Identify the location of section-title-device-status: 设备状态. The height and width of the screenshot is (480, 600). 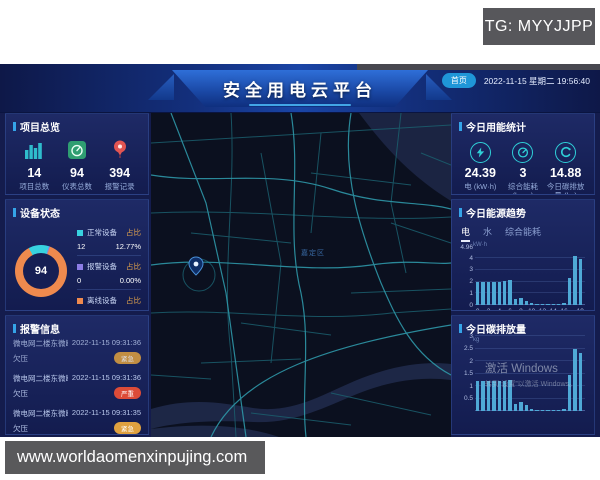
(77, 212).